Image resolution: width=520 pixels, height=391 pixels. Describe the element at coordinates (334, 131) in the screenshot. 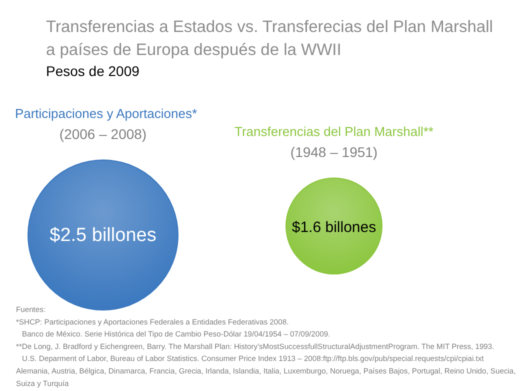

I see `category-label: Transferencias del Plan Marshall**` at that location.